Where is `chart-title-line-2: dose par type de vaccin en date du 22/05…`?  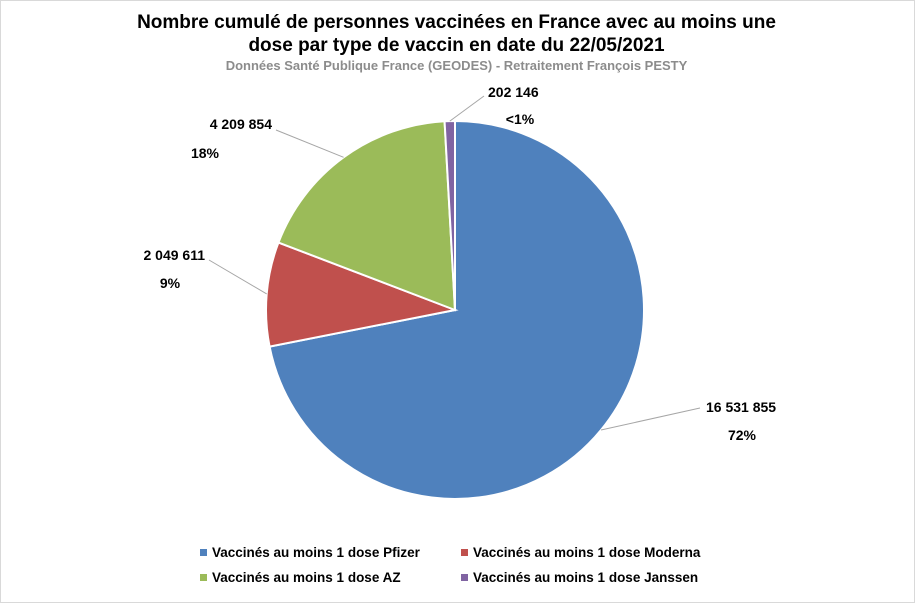 chart-title-line-2: dose par type de vaccin en date du 22/05… is located at coordinates (456, 45).